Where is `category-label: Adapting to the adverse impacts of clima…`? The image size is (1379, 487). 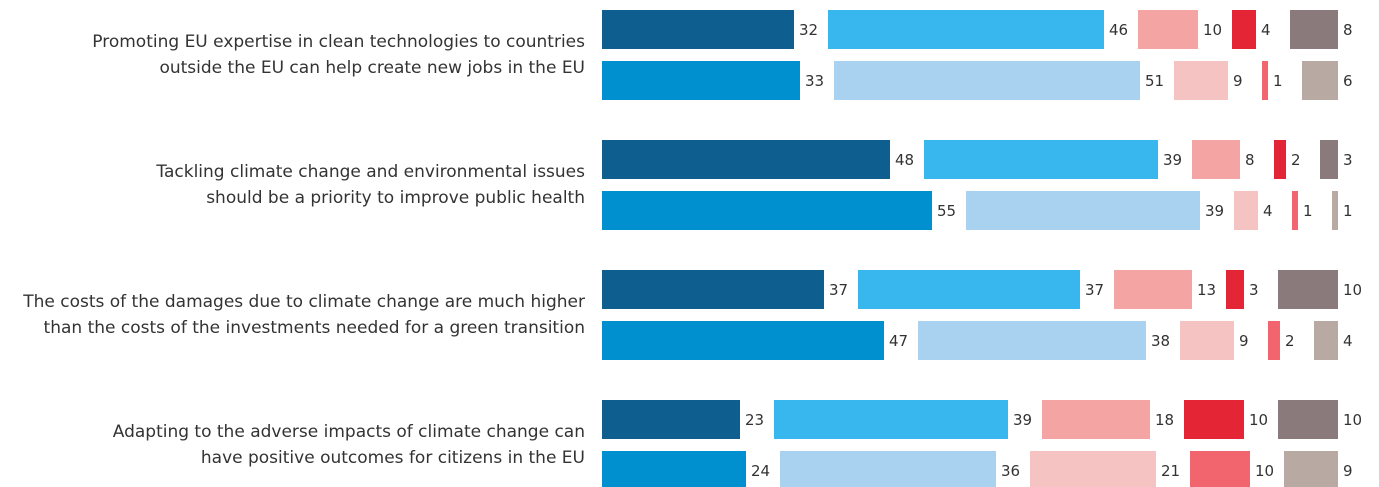 category-label: Adapting to the adverse impacts of clima… is located at coordinates (349, 432).